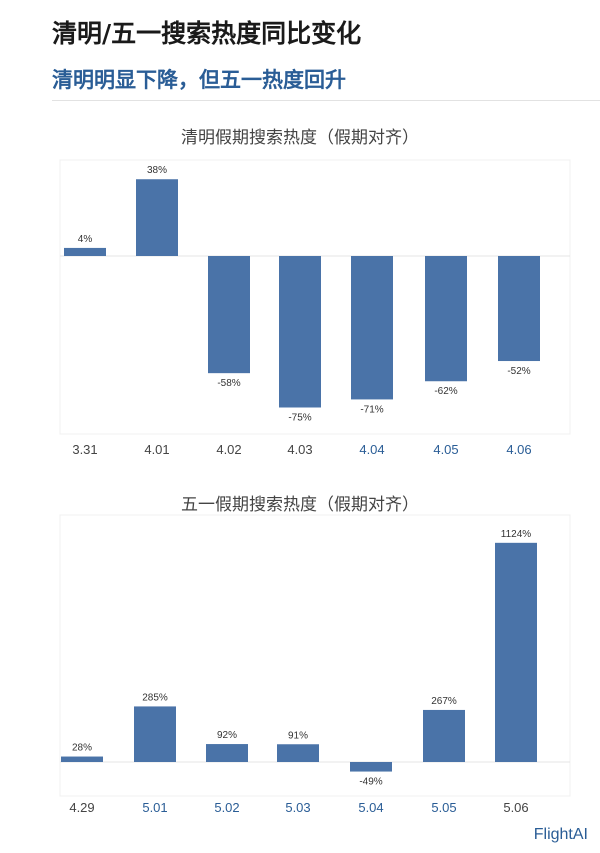 The width and height of the screenshot is (600, 853). Describe the element at coordinates (370, 807) in the screenshot. I see `tick-label-5.04: 5.04` at that location.